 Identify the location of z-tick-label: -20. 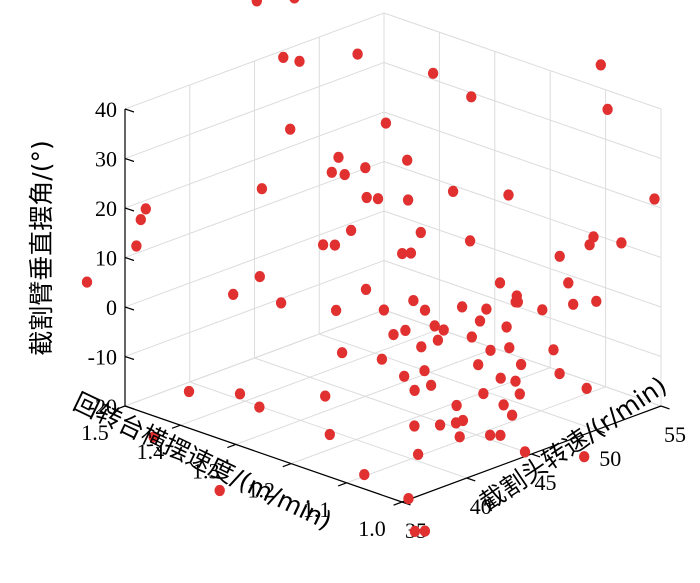
(102, 406).